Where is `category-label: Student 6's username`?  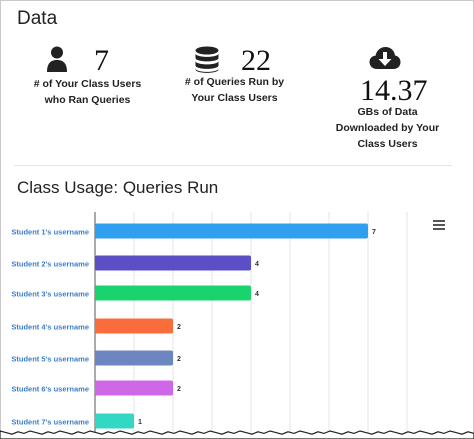
category-label: Student 6's username is located at coordinates (50, 389).